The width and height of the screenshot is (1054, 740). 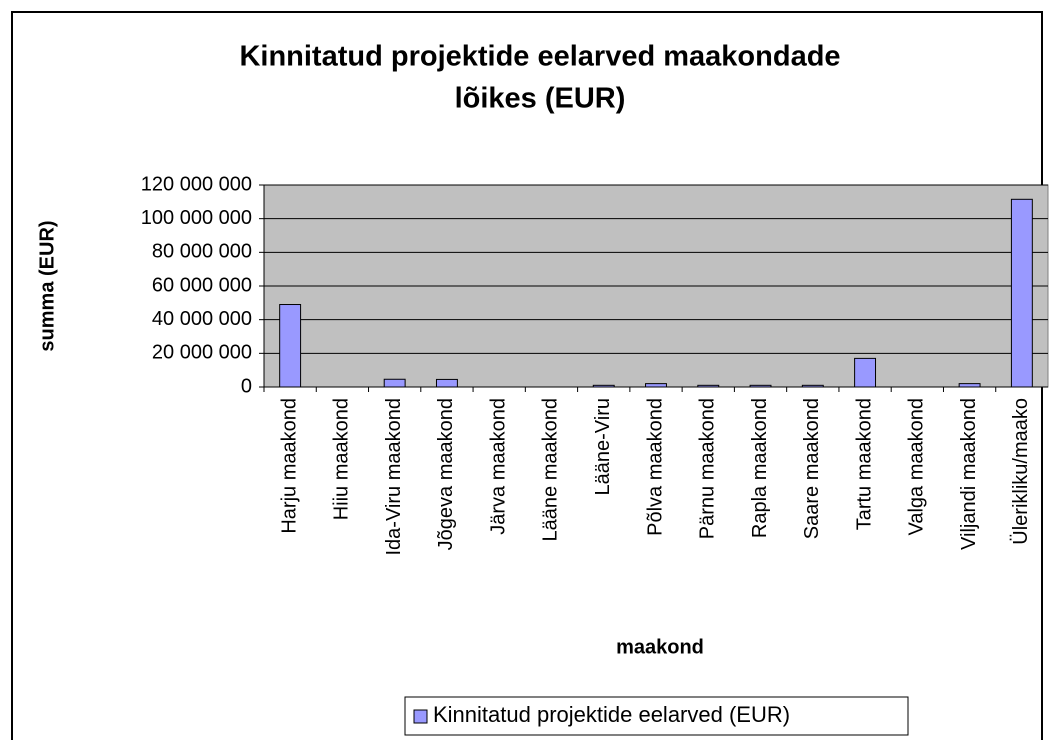 I want to click on y-tick-label: 20 000 000, so click(x=202, y=353).